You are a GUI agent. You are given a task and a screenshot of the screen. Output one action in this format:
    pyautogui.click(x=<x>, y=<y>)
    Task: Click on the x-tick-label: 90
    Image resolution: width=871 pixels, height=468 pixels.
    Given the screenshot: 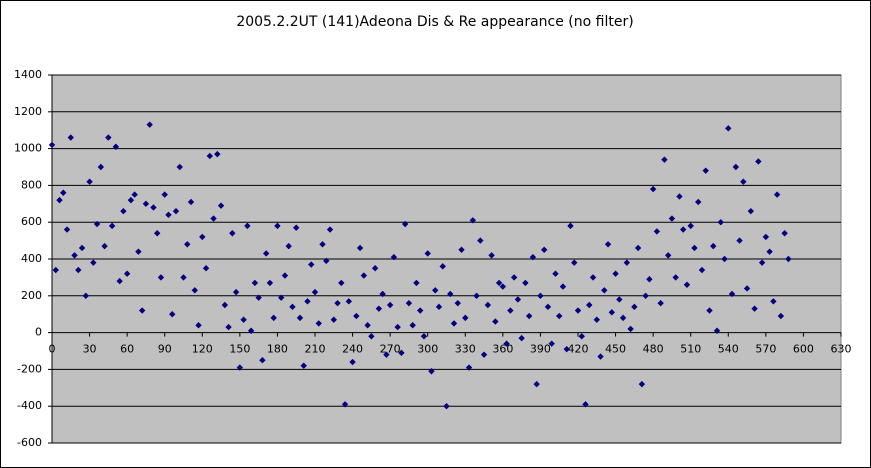 What is the action you would take?
    pyautogui.click(x=165, y=349)
    